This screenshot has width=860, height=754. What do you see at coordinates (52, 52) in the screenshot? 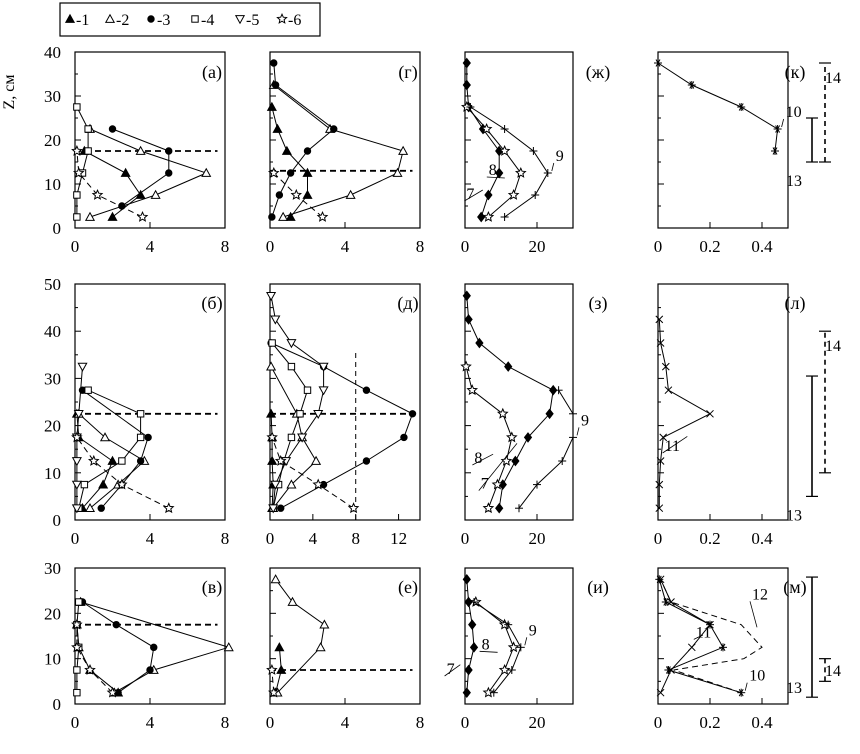
I see `y-tick-label: 40` at bounding box center [52, 52].